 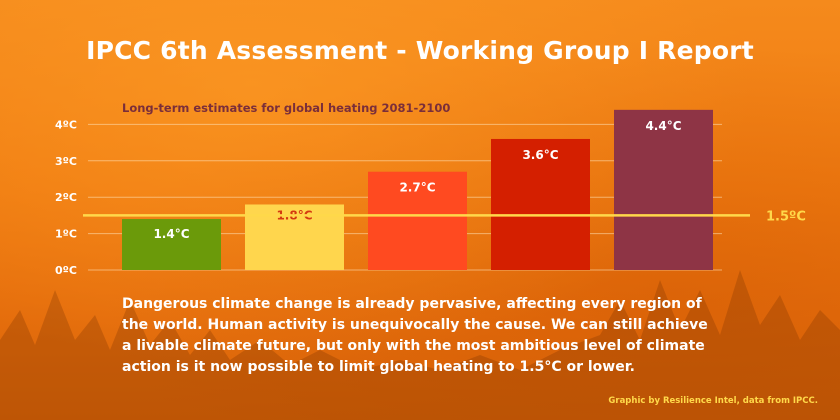 What do you see at coordinates (417, 188) in the screenshot?
I see `bar-value-label: 2.7°C` at bounding box center [417, 188].